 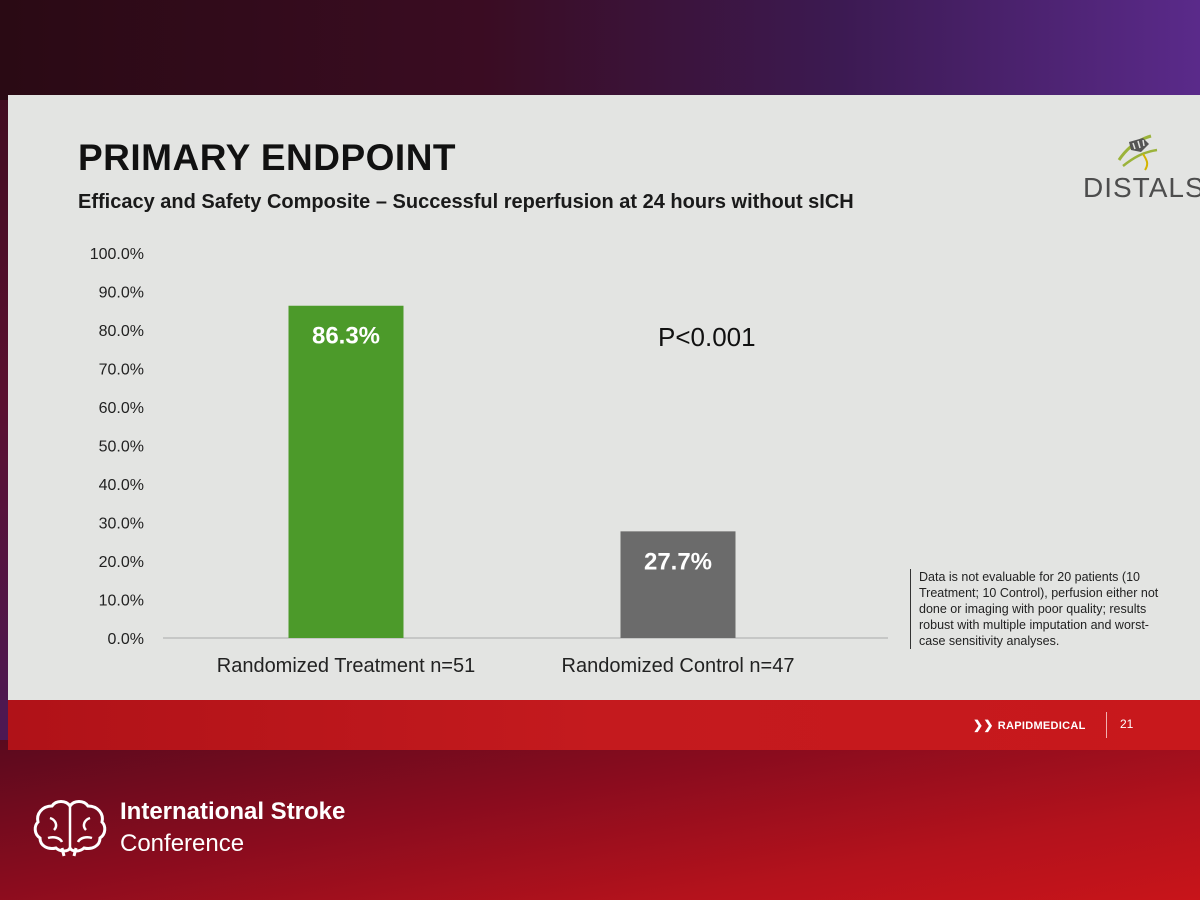 What do you see at coordinates (121, 370) in the screenshot?
I see `y-tick-label: 70.0%` at bounding box center [121, 370].